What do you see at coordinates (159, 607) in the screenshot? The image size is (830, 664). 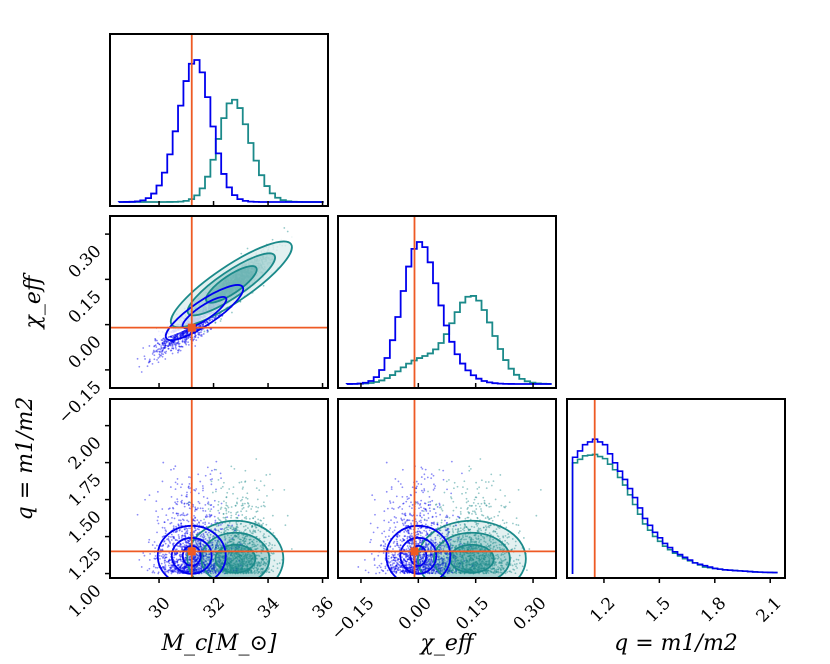 I see `tick-label-mc: 30` at bounding box center [159, 607].